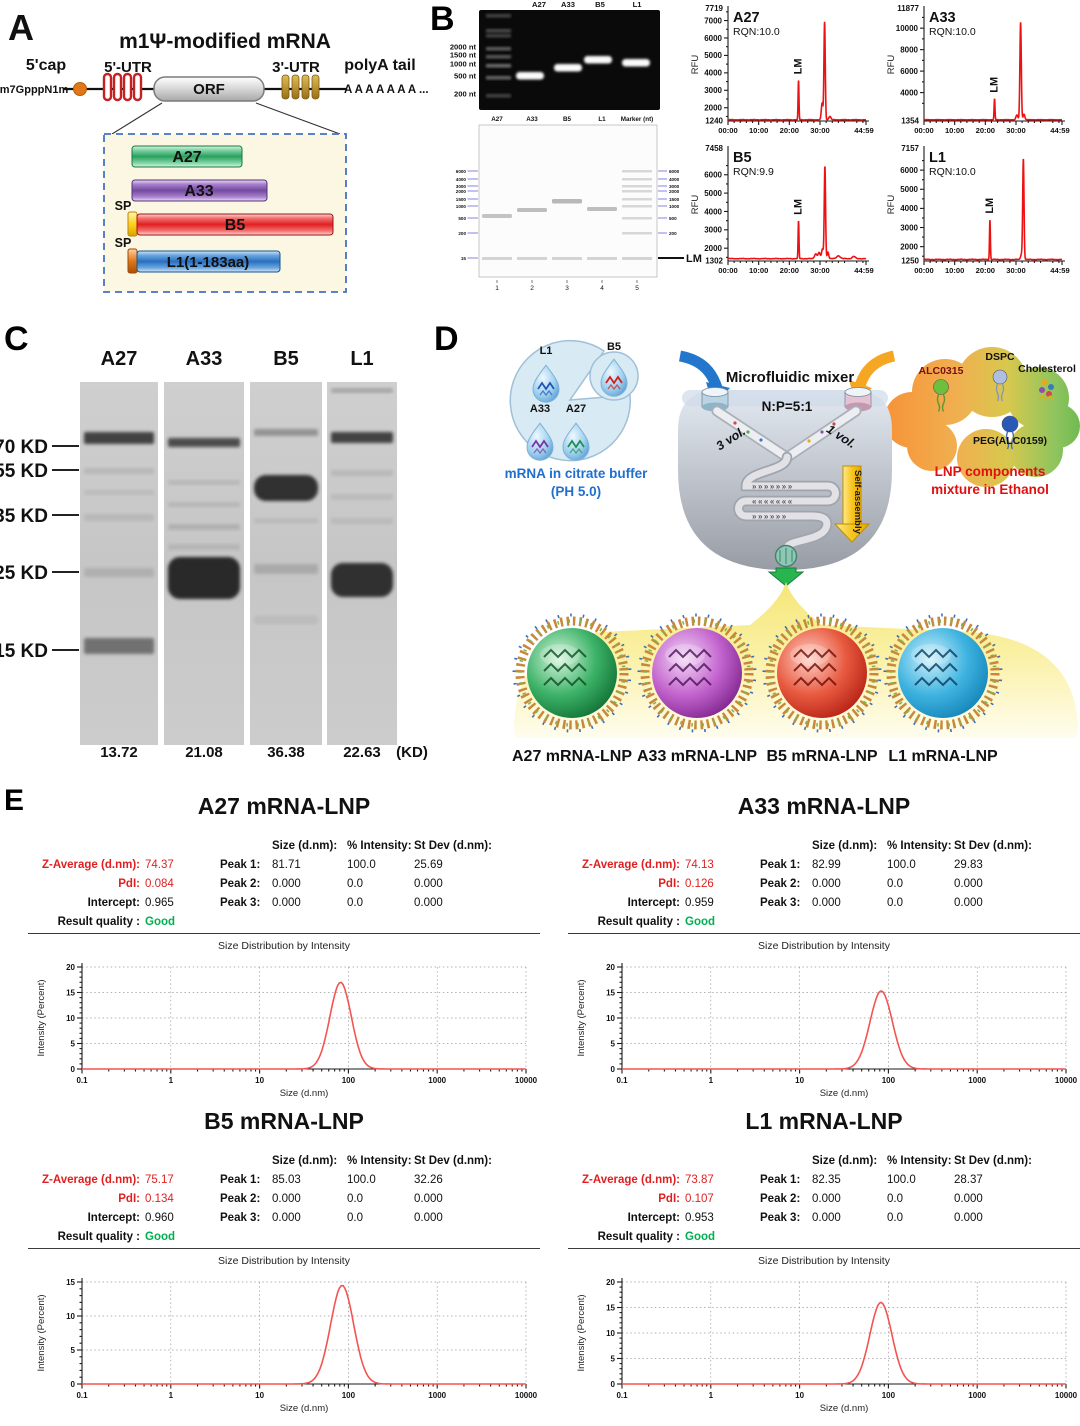 This screenshot has width=1080, height=1426. What do you see at coordinates (968, 865) in the screenshot?
I see `peak1-stdev: 29.83` at bounding box center [968, 865].